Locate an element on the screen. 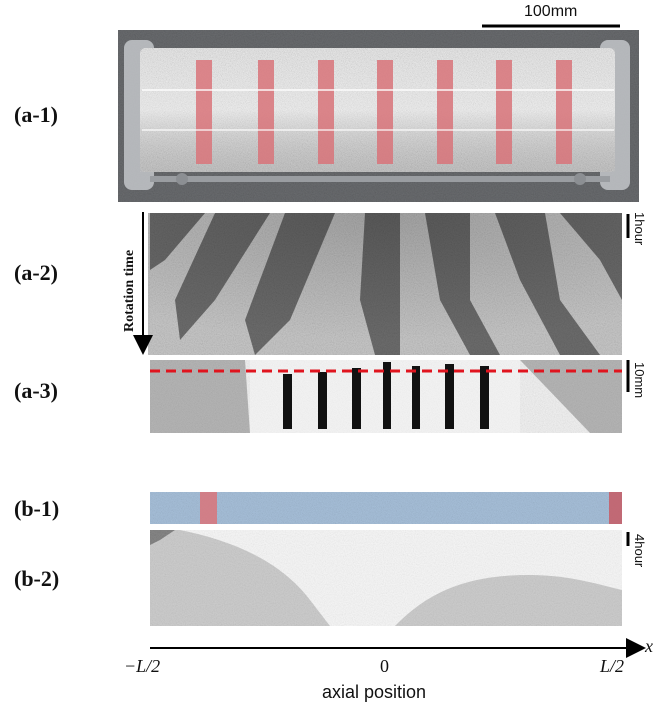  scale-label-100mm: 100mm is located at coordinates (551, 11).